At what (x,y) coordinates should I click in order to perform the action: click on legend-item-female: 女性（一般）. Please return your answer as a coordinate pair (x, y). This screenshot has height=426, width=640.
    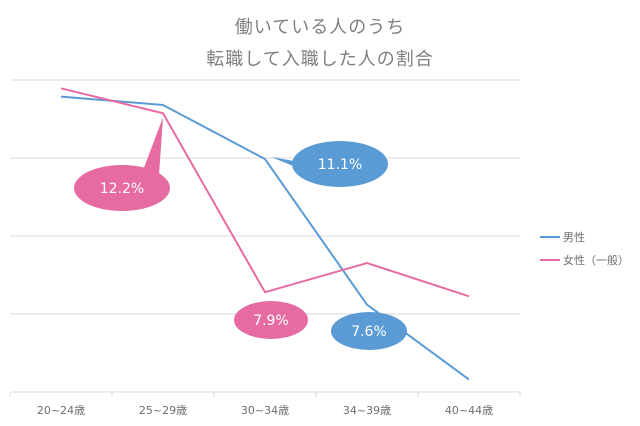
    Looking at the image, I should click on (584, 260).